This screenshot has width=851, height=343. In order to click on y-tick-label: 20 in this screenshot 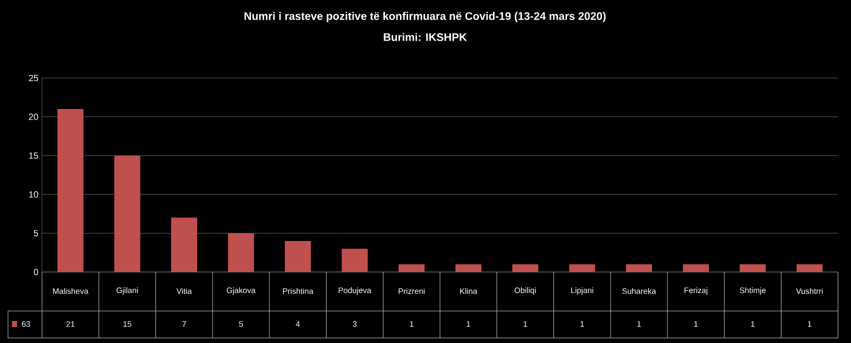, I will do `click(33, 117)`.